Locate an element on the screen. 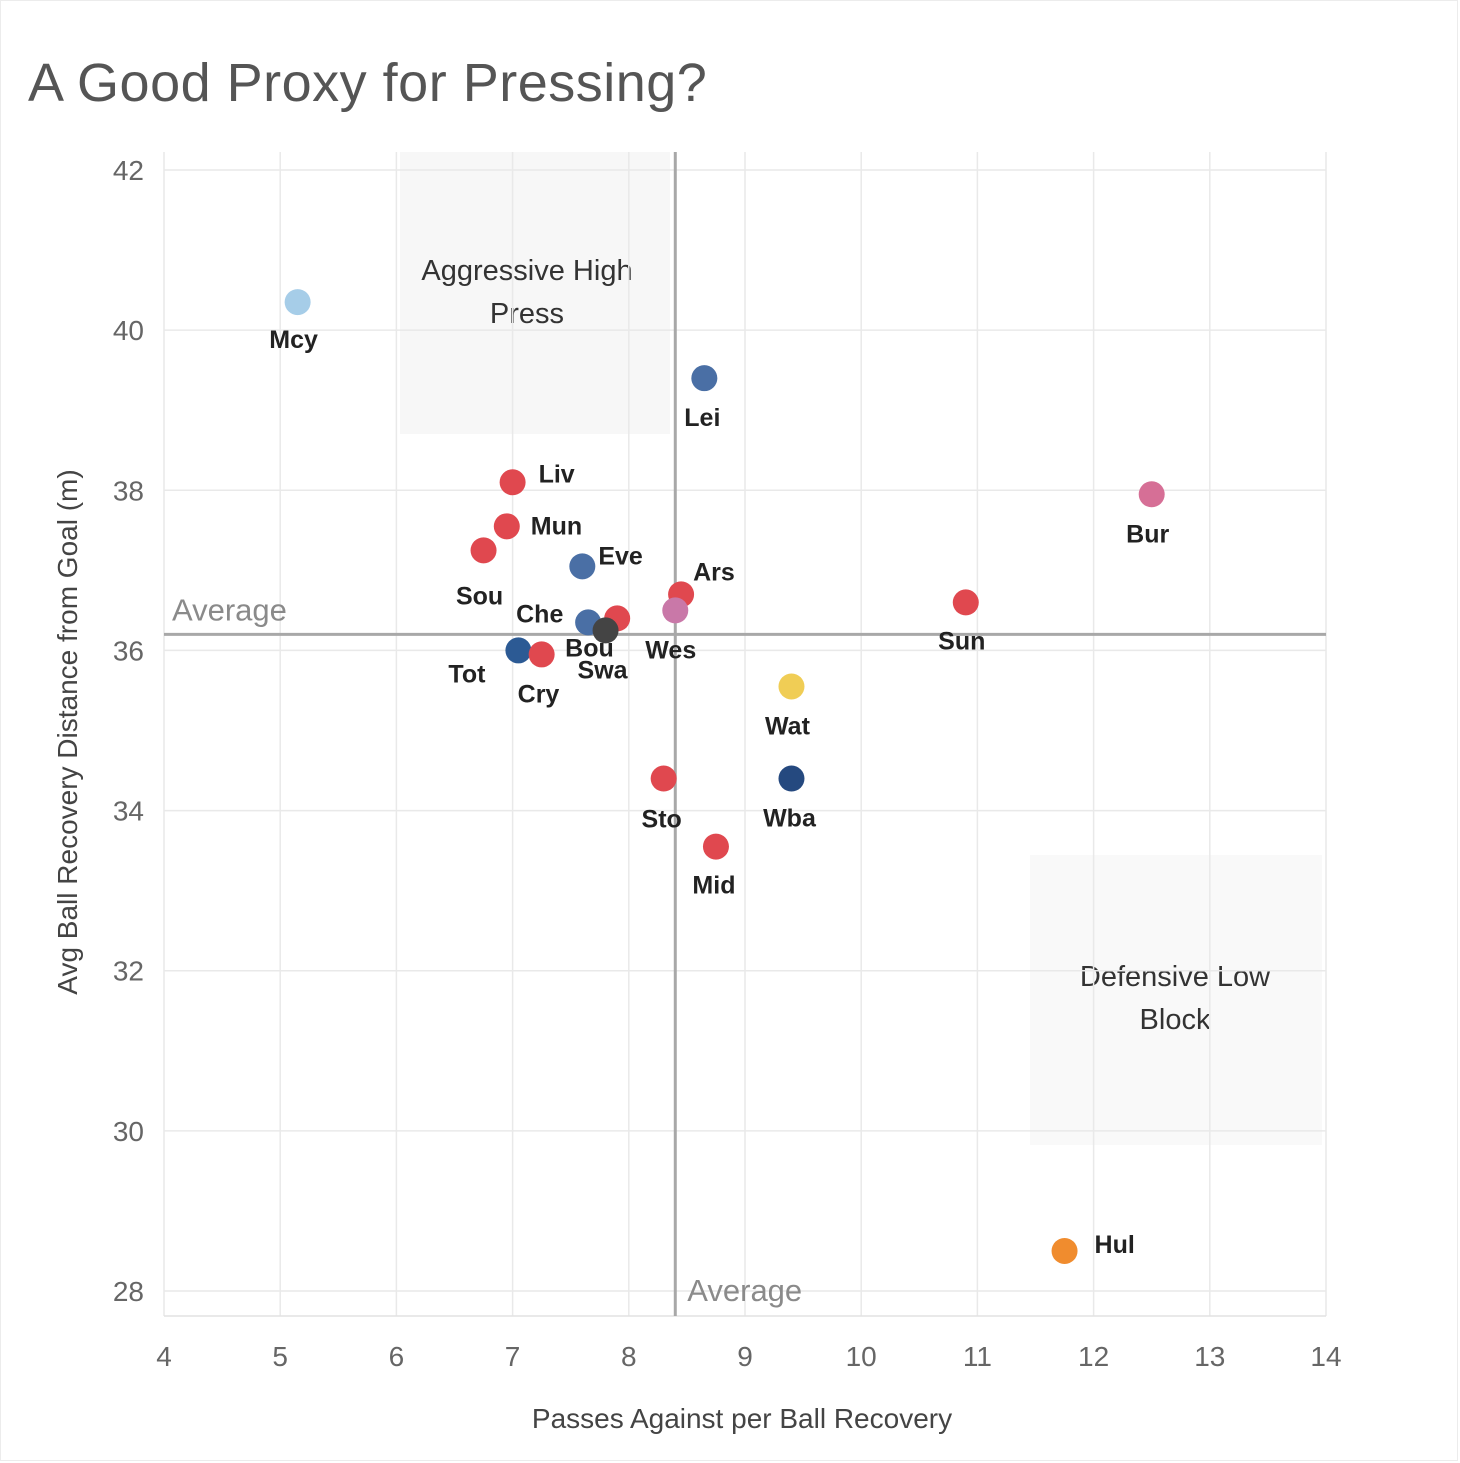 Image resolution: width=1460 pixels, height=1463 pixels. point-tot is located at coordinates (518, 650).